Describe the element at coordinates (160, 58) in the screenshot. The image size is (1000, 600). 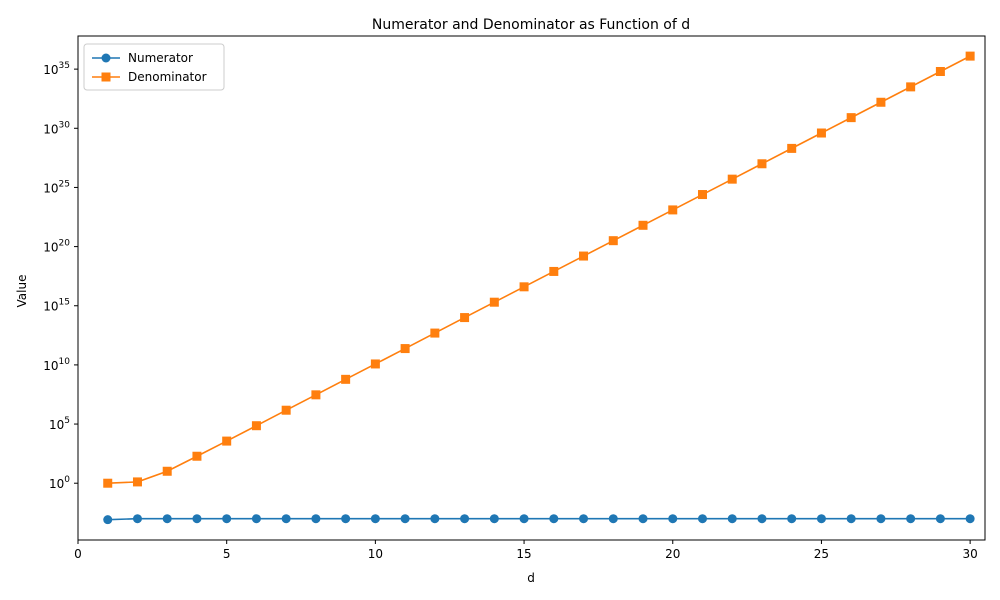
I see `legend-label: Numerator` at that location.